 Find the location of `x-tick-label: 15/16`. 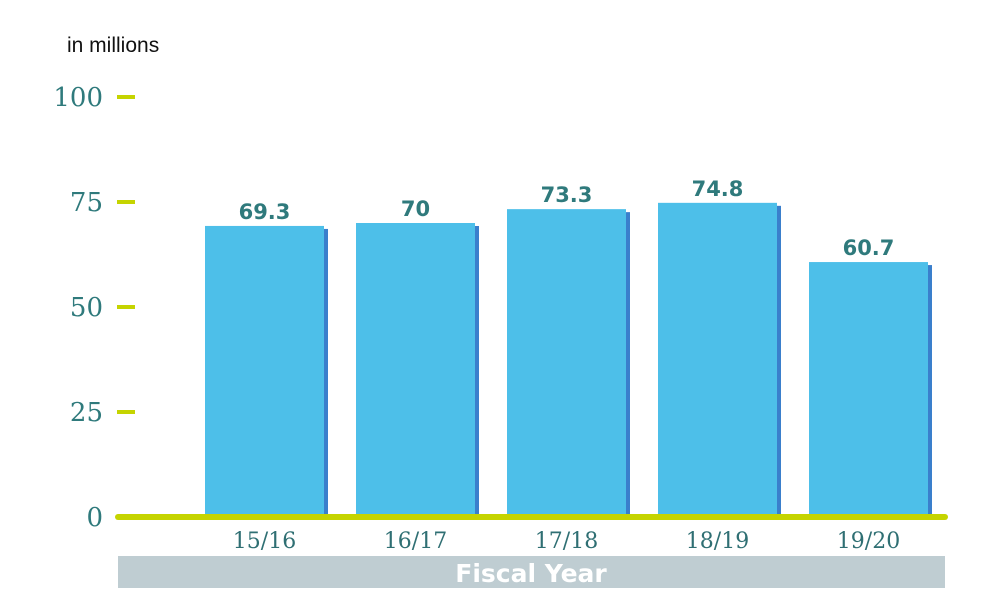

x-tick-label: 15/16 is located at coordinates (264, 541).